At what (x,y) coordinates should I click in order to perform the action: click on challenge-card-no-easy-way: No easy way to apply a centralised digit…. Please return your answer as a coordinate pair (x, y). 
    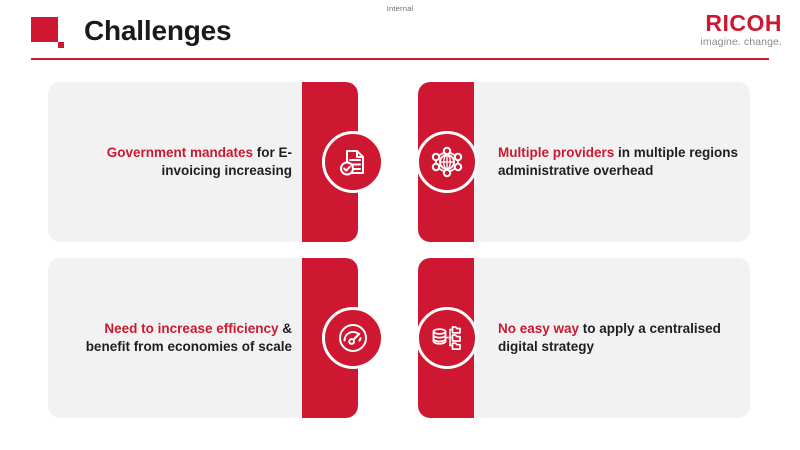
    Looking at the image, I should click on (584, 338).